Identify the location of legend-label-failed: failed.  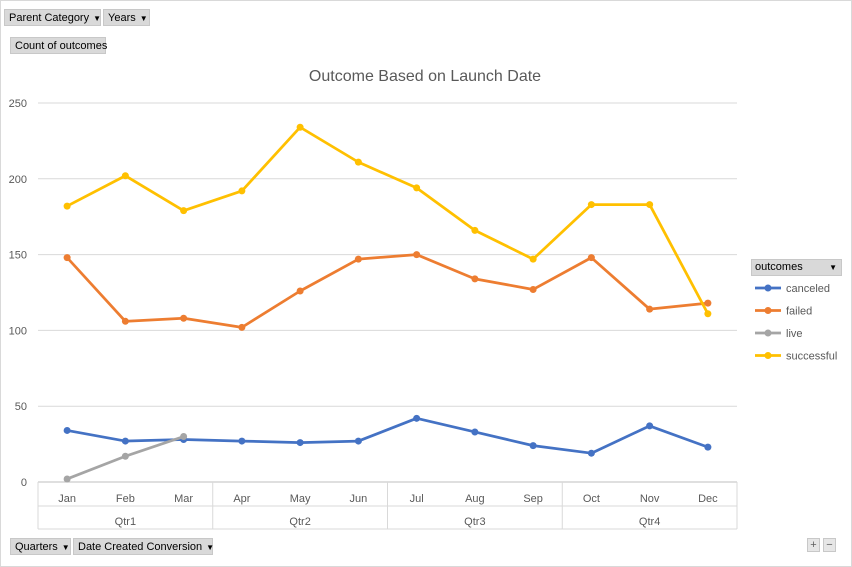
(799, 312).